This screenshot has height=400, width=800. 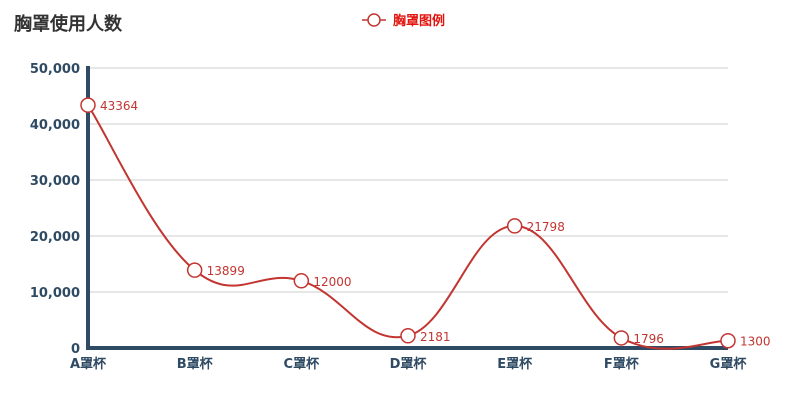 I want to click on legend-marker, so click(x=374, y=20).